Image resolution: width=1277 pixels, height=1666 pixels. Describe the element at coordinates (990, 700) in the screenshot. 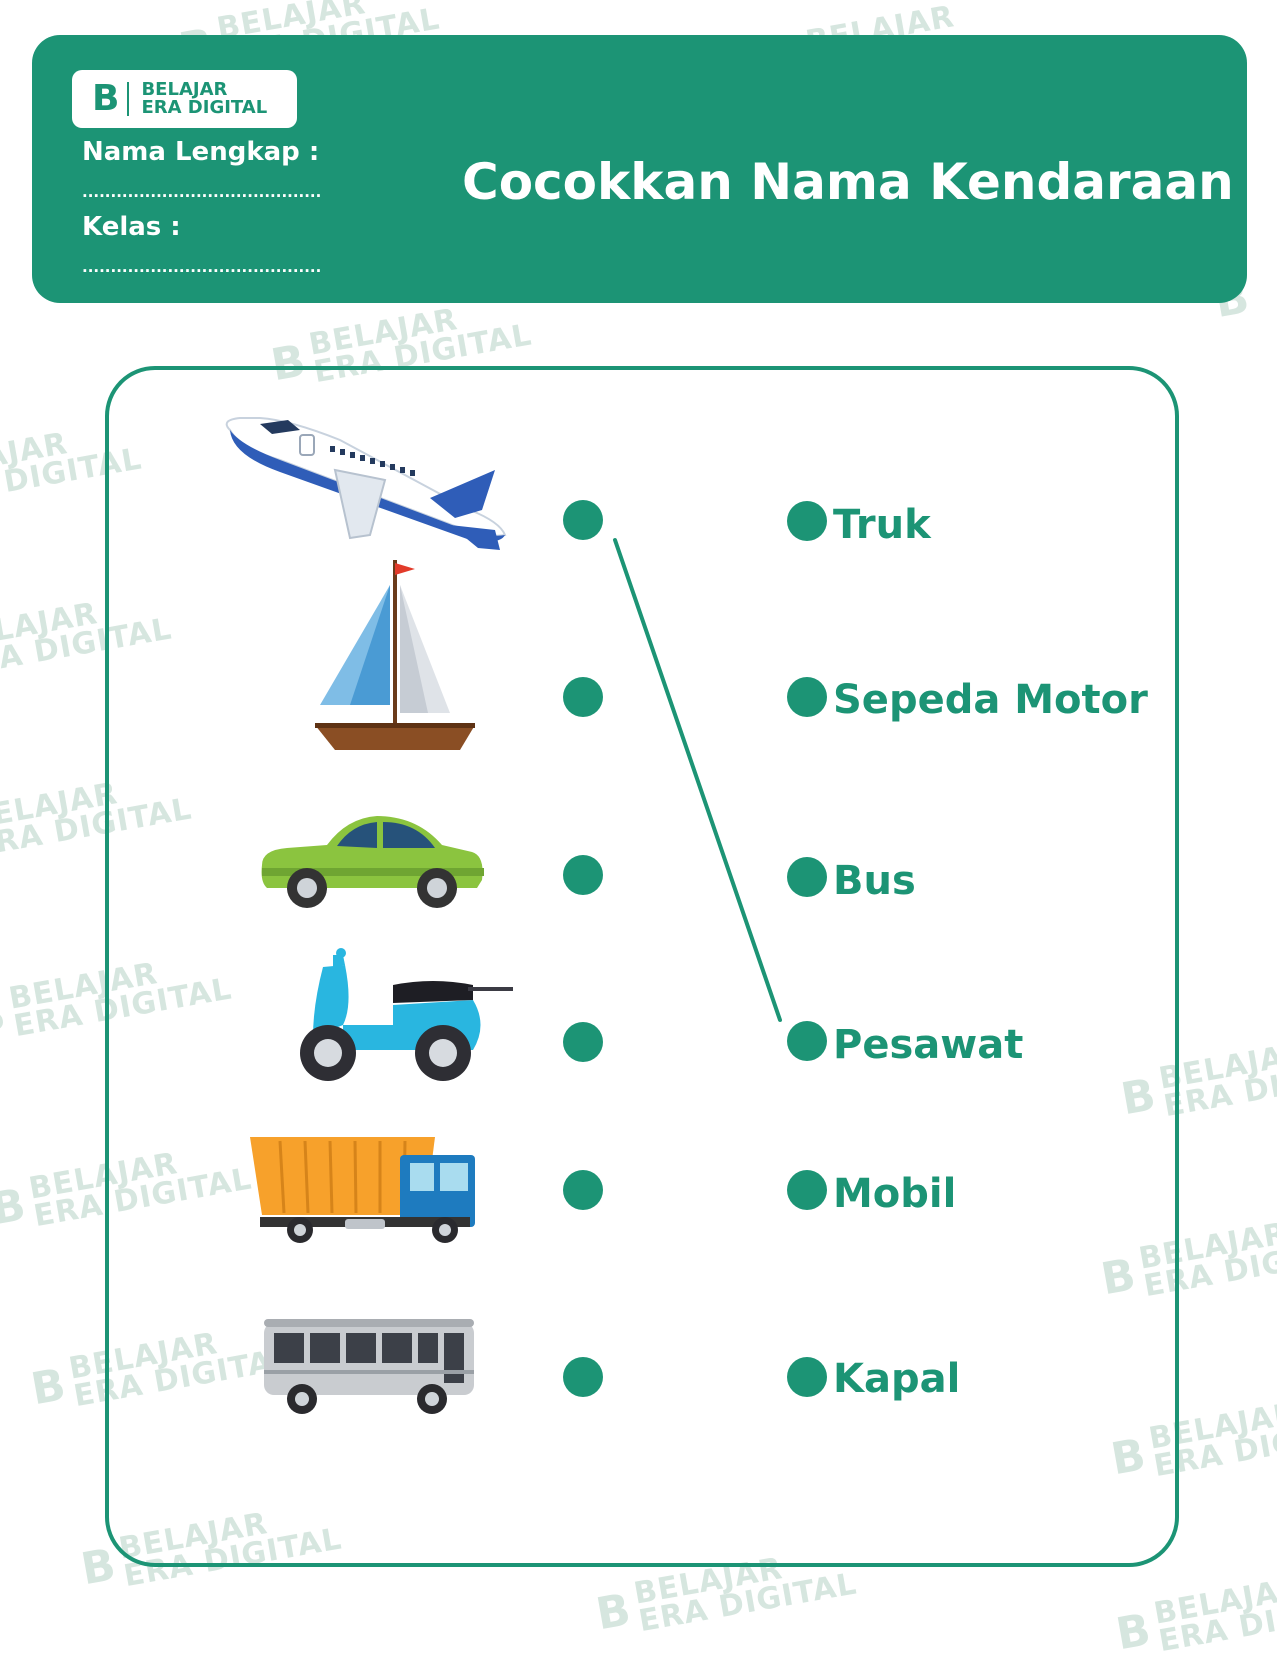

I see `word-label: Sepeda Motor` at that location.